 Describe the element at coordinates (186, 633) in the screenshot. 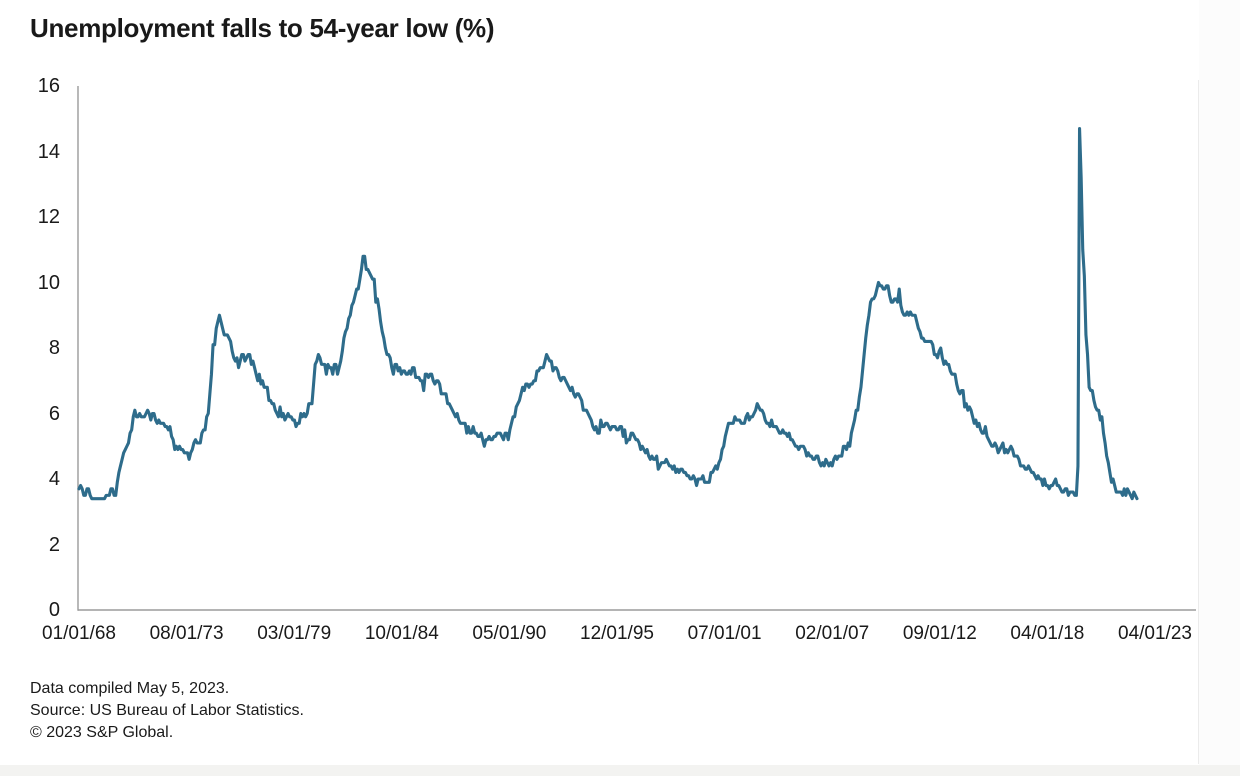

I see `x-axis-tick-label: 08/01/73` at that location.